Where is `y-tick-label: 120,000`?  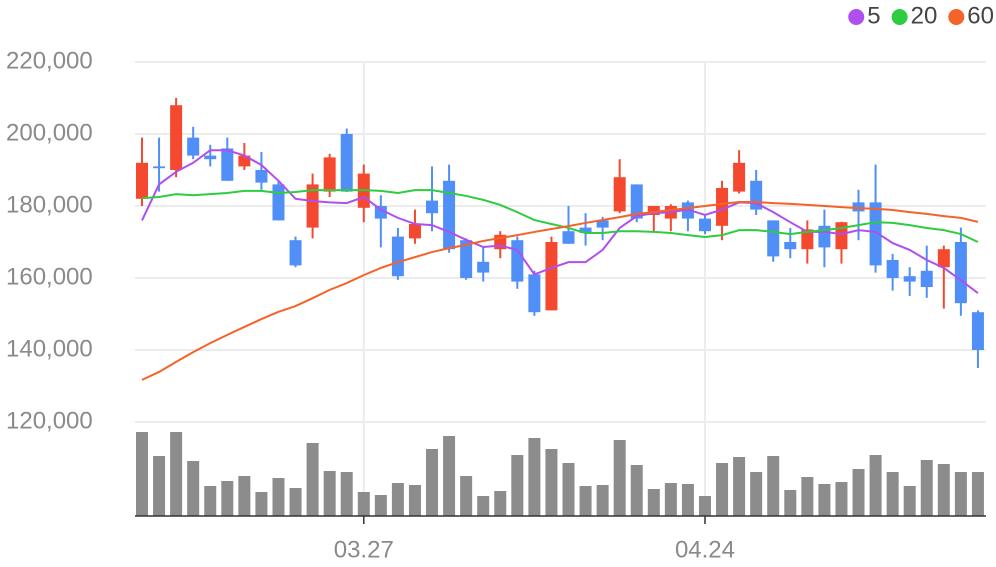
y-tick-label: 120,000 is located at coordinates (49, 420).